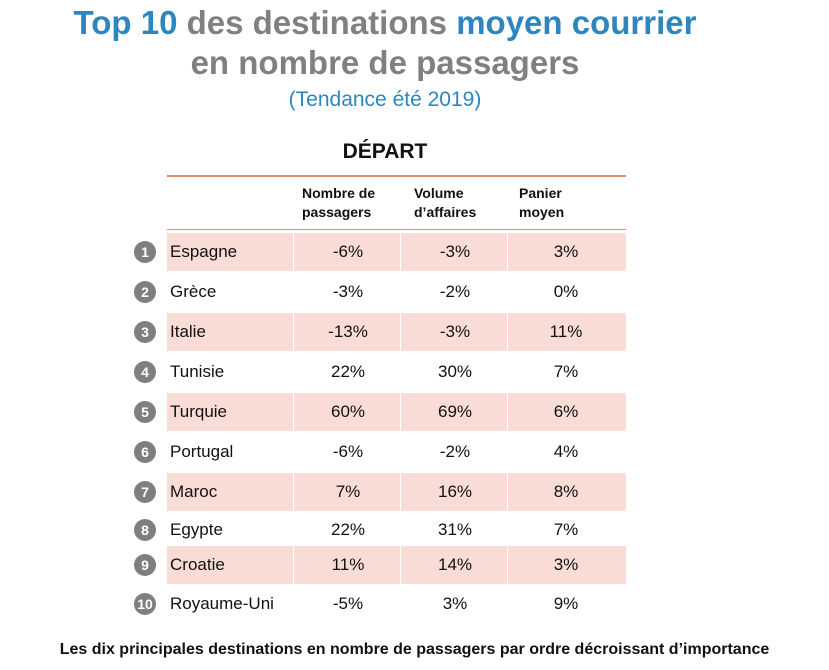 The height and width of the screenshot is (670, 829). I want to click on destination-name: Maroc, so click(194, 491).